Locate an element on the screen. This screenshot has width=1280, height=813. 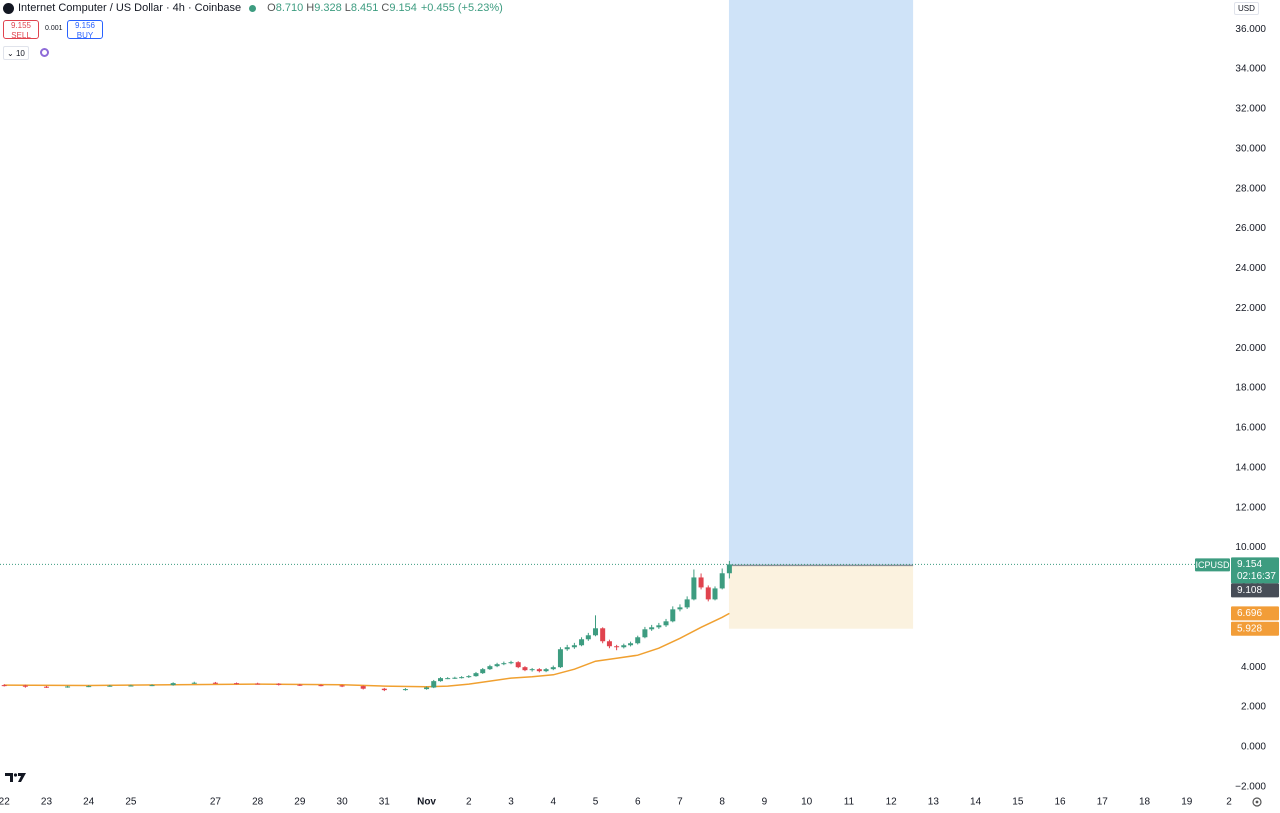
x-tick-label: 25 is located at coordinates (131, 802).